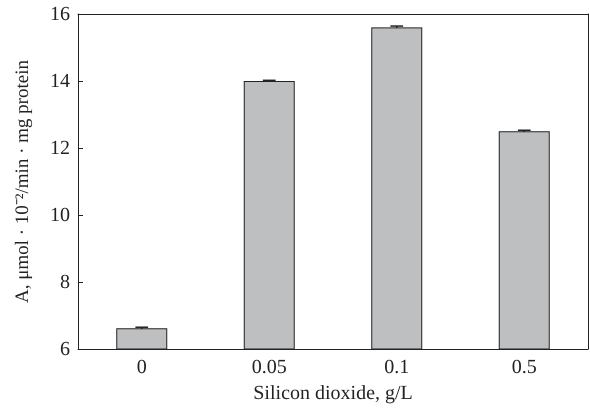 The height and width of the screenshot is (408, 590). Describe the element at coordinates (60, 81) in the screenshot. I see `y-tick-label: 14` at that location.